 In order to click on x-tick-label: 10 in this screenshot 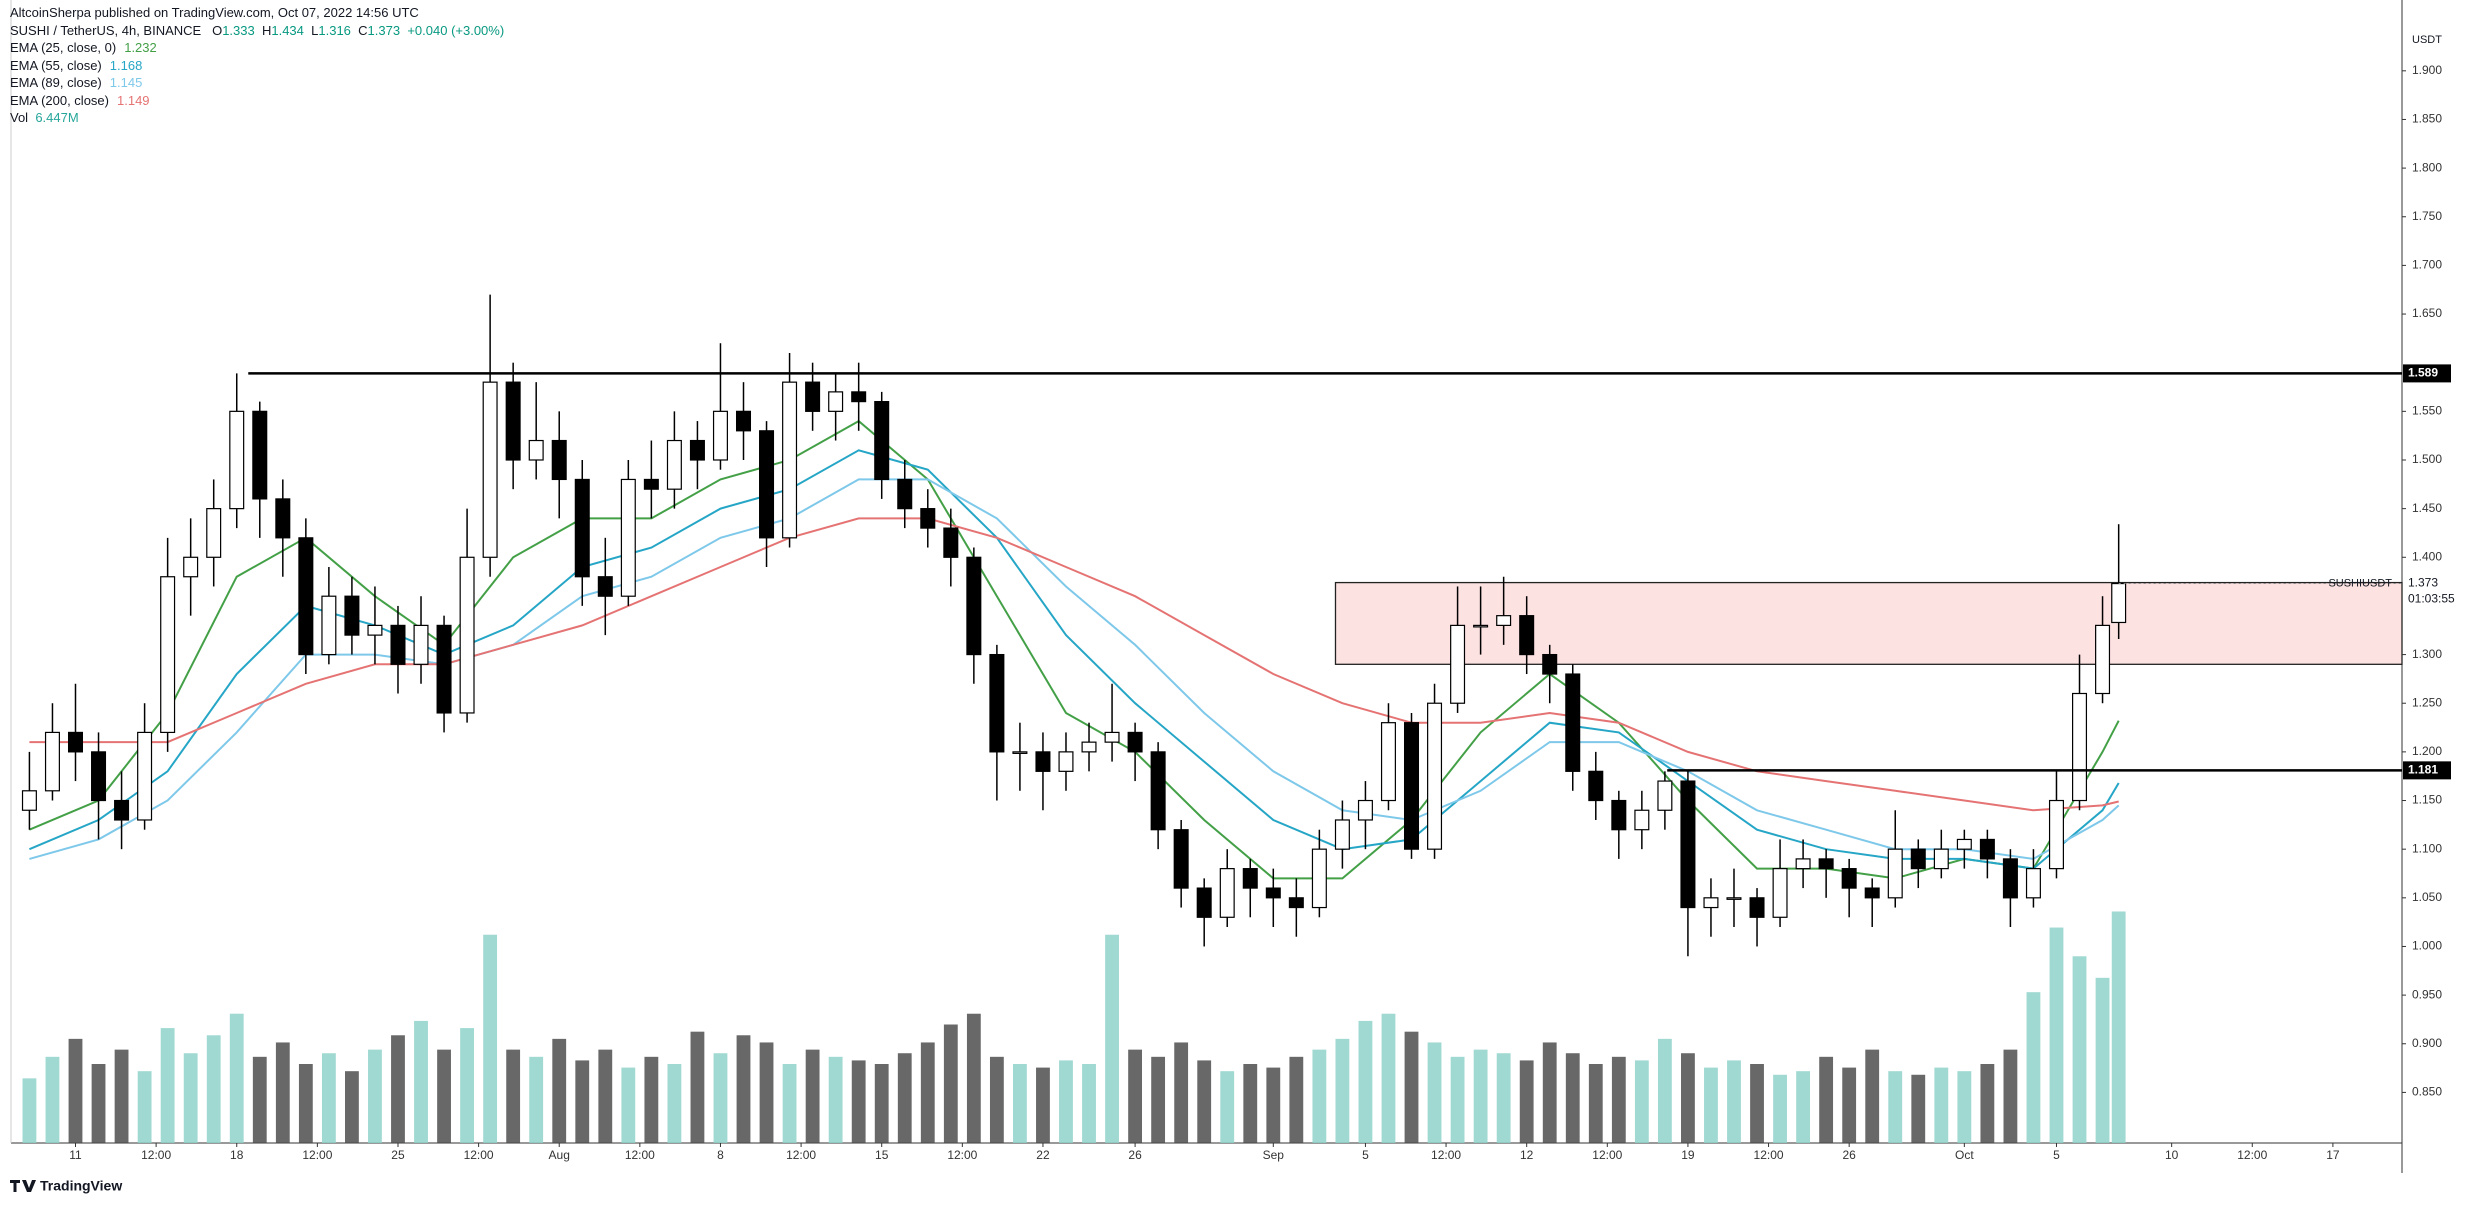, I will do `click(2172, 1155)`.